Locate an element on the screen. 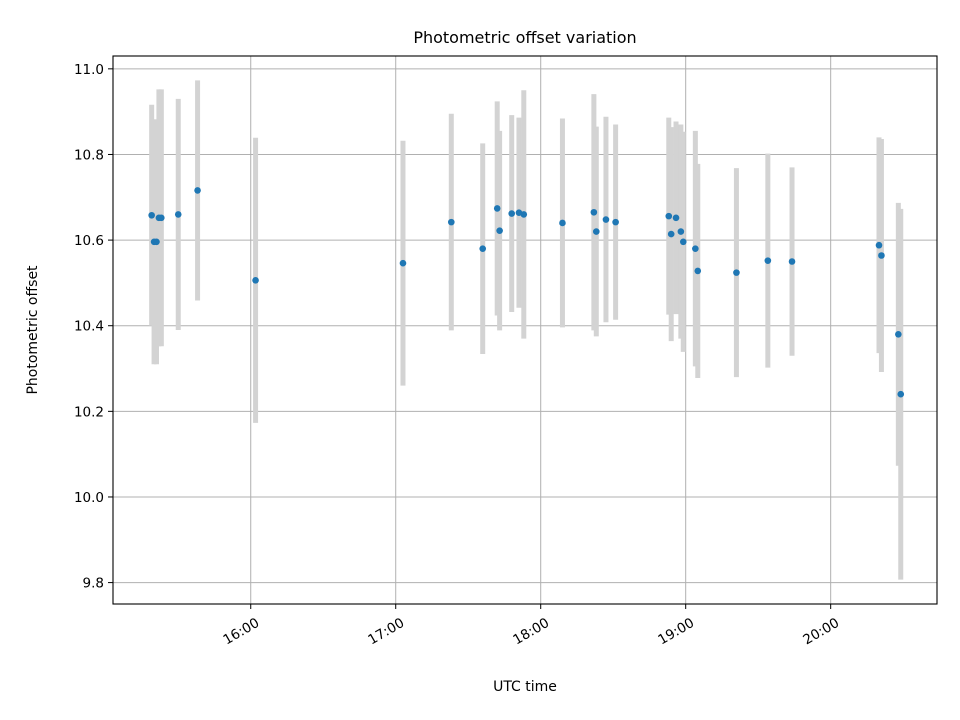 This screenshot has width=960, height=720. y-tick-label: 10.8 is located at coordinates (89, 155).